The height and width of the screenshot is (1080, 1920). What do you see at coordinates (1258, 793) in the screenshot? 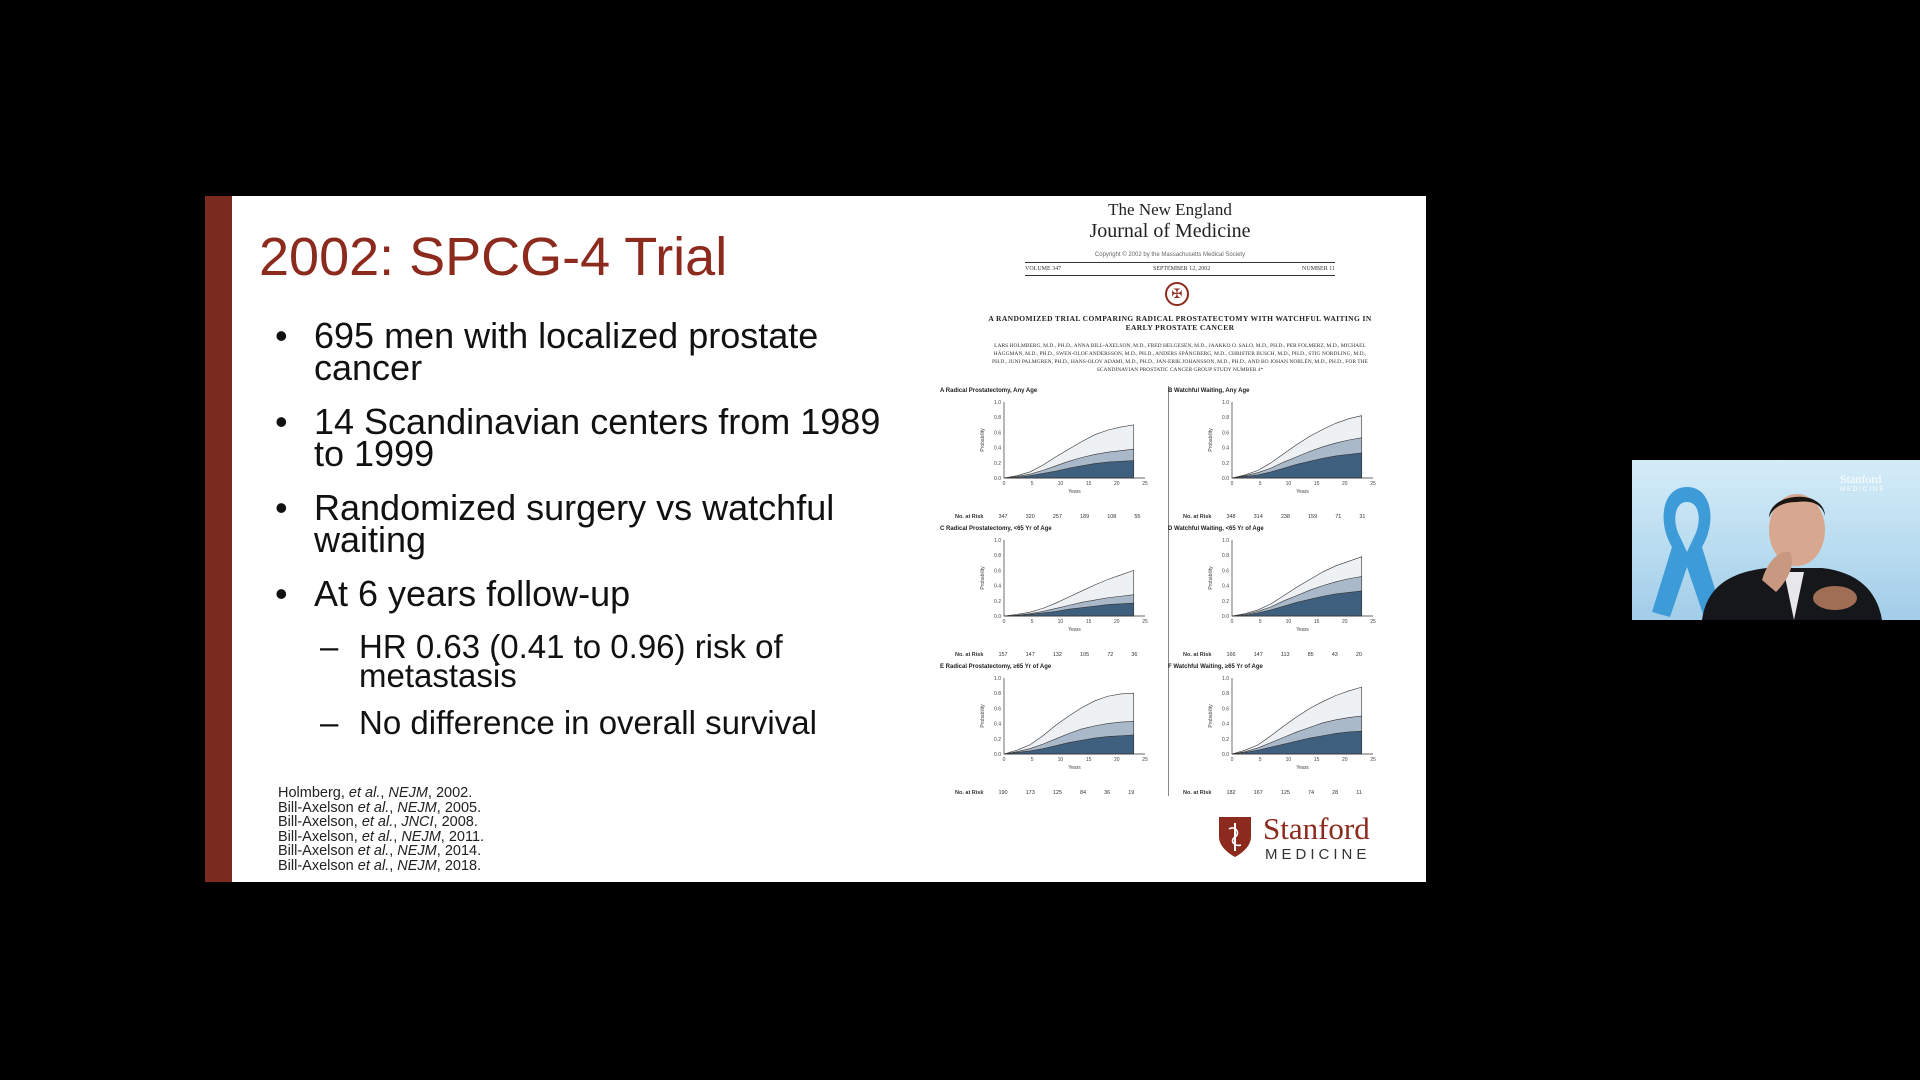
I see `at-risk-value: 167` at bounding box center [1258, 793].